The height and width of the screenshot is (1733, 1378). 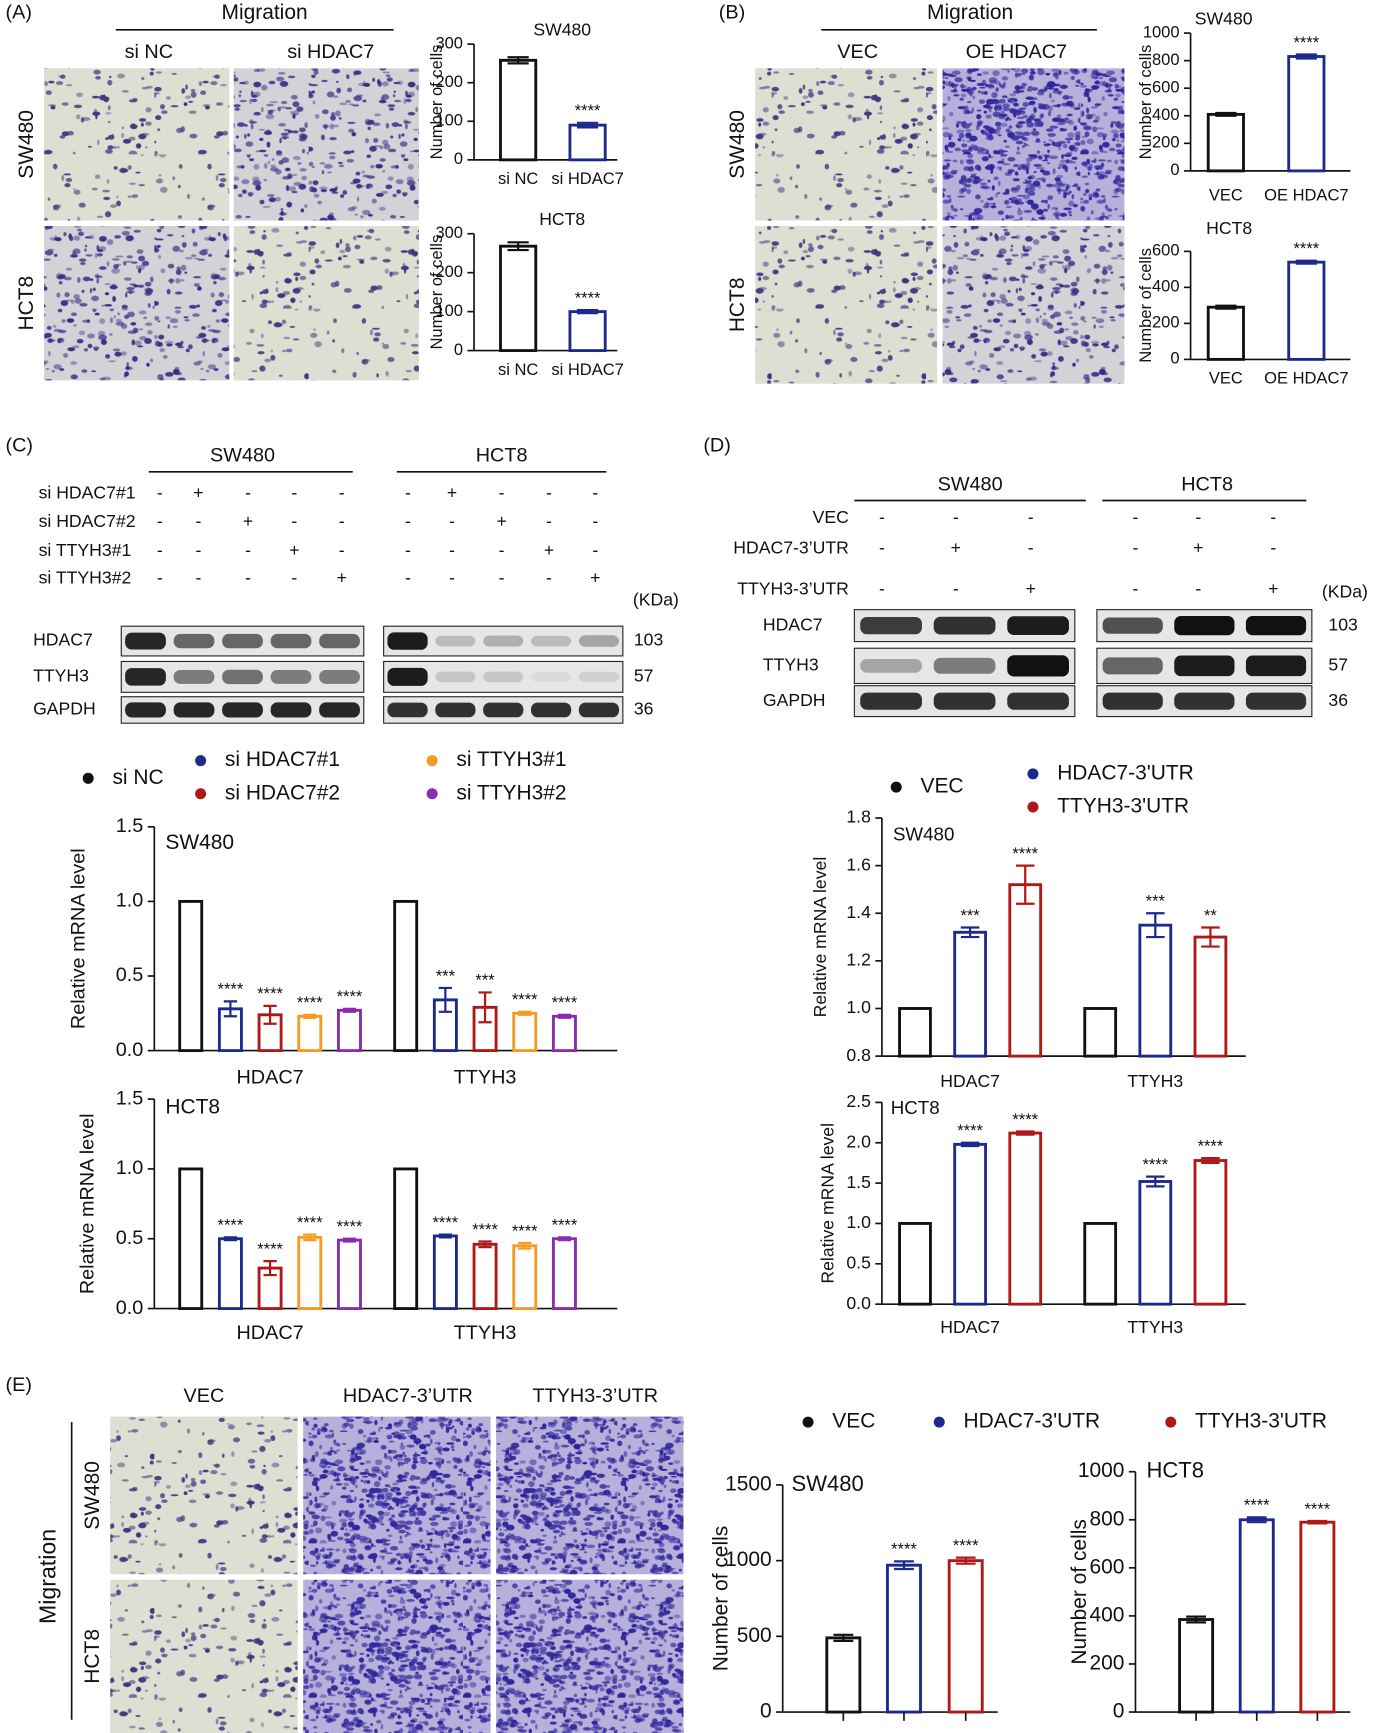 What do you see at coordinates (587, 369) in the screenshot?
I see `x-tick-label: si HDAC7` at bounding box center [587, 369].